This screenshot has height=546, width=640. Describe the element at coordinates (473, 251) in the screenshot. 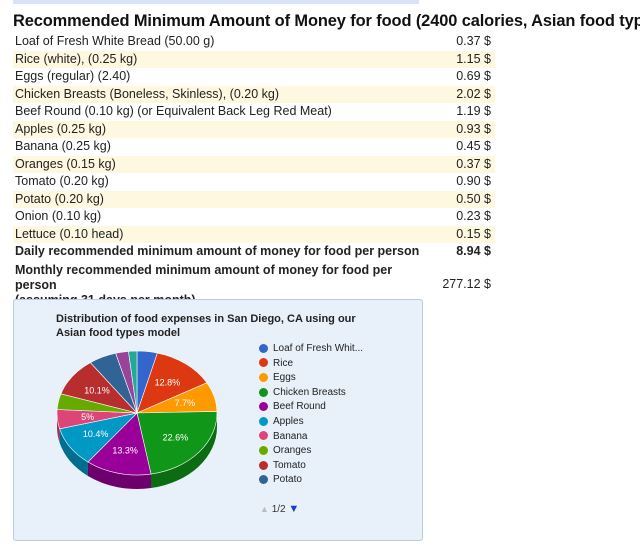

I see `daily-total-value: 8.94 $` at that location.